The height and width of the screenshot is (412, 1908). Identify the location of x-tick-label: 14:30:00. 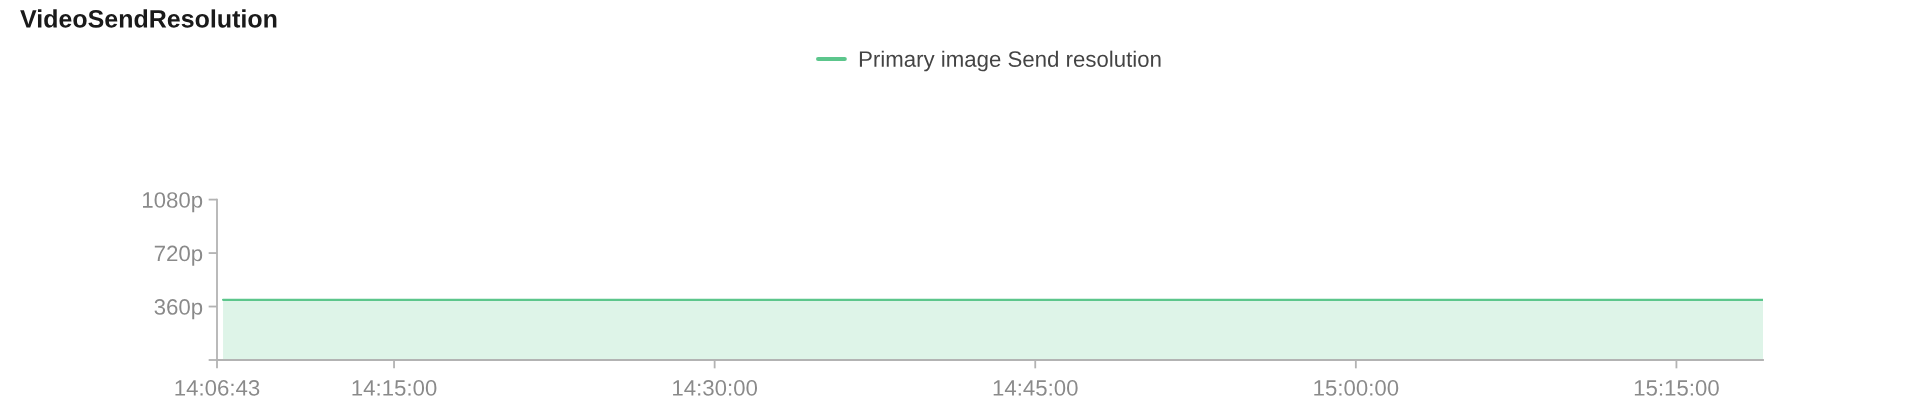
(715, 388).